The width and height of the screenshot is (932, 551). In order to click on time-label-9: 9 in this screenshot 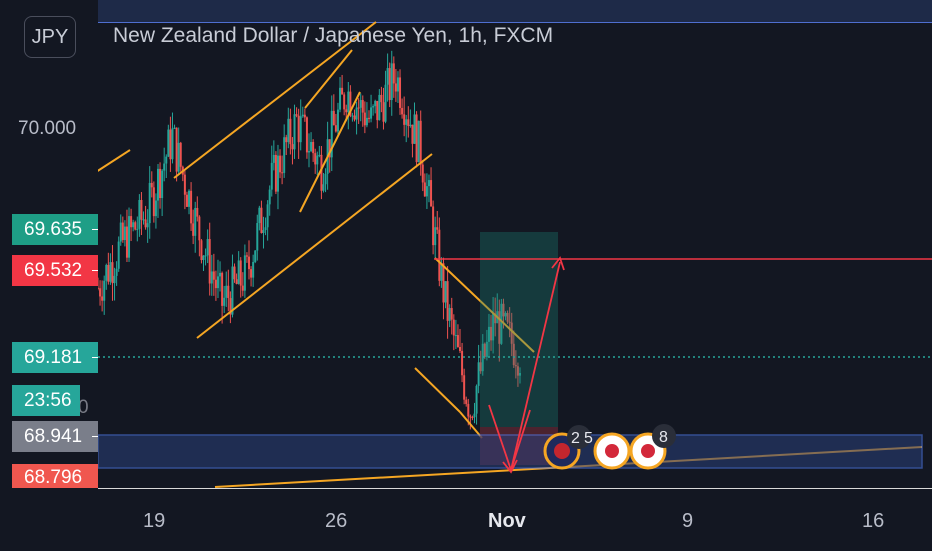, I will do `click(688, 521)`.